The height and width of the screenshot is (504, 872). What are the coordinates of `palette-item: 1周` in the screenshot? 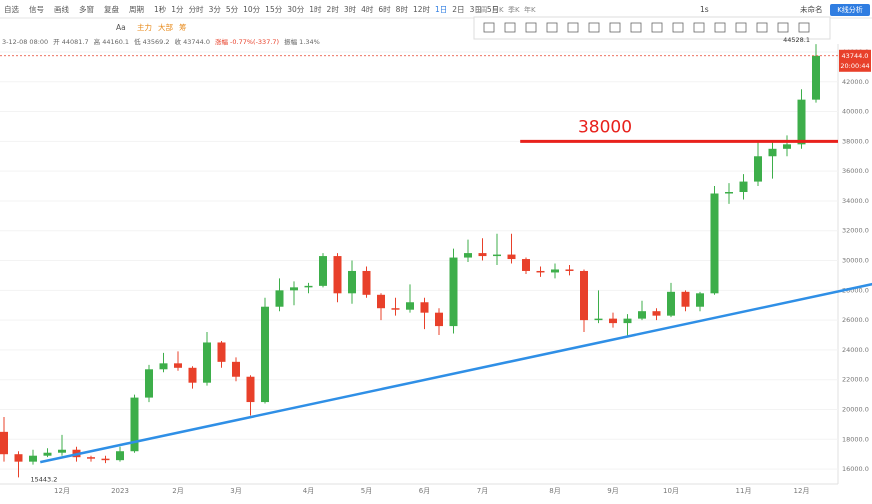 It's located at (481, 10).